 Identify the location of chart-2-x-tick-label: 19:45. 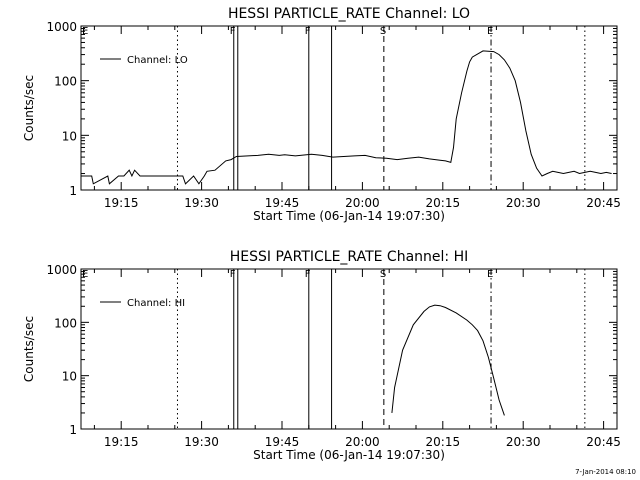
(282, 442).